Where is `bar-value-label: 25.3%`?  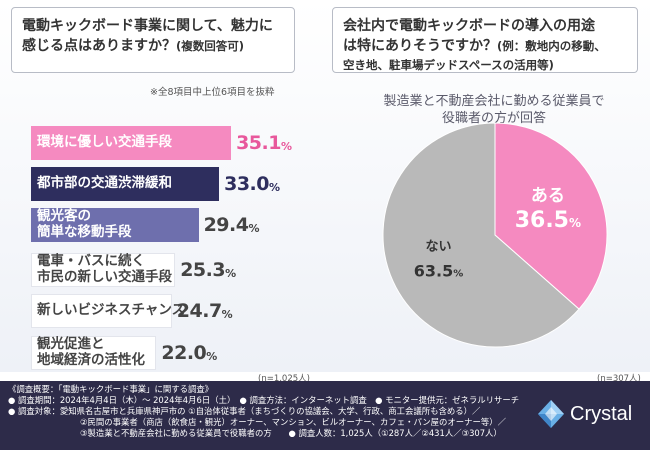
bar-value-label: 25.3% is located at coordinates (208, 270).